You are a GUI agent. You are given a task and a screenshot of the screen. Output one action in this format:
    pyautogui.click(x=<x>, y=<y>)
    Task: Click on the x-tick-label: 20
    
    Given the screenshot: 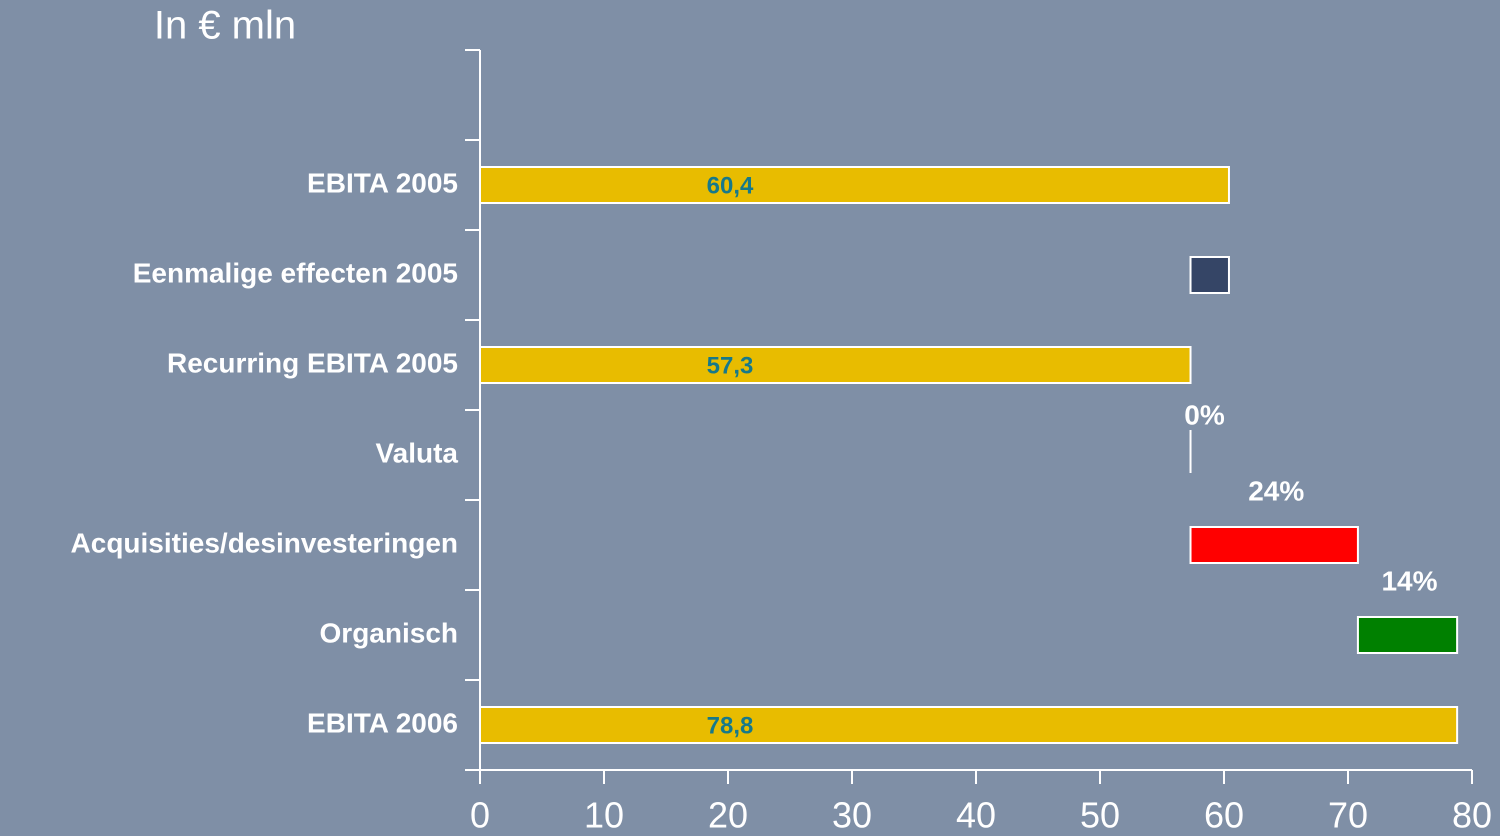 What is the action you would take?
    pyautogui.click(x=728, y=815)
    